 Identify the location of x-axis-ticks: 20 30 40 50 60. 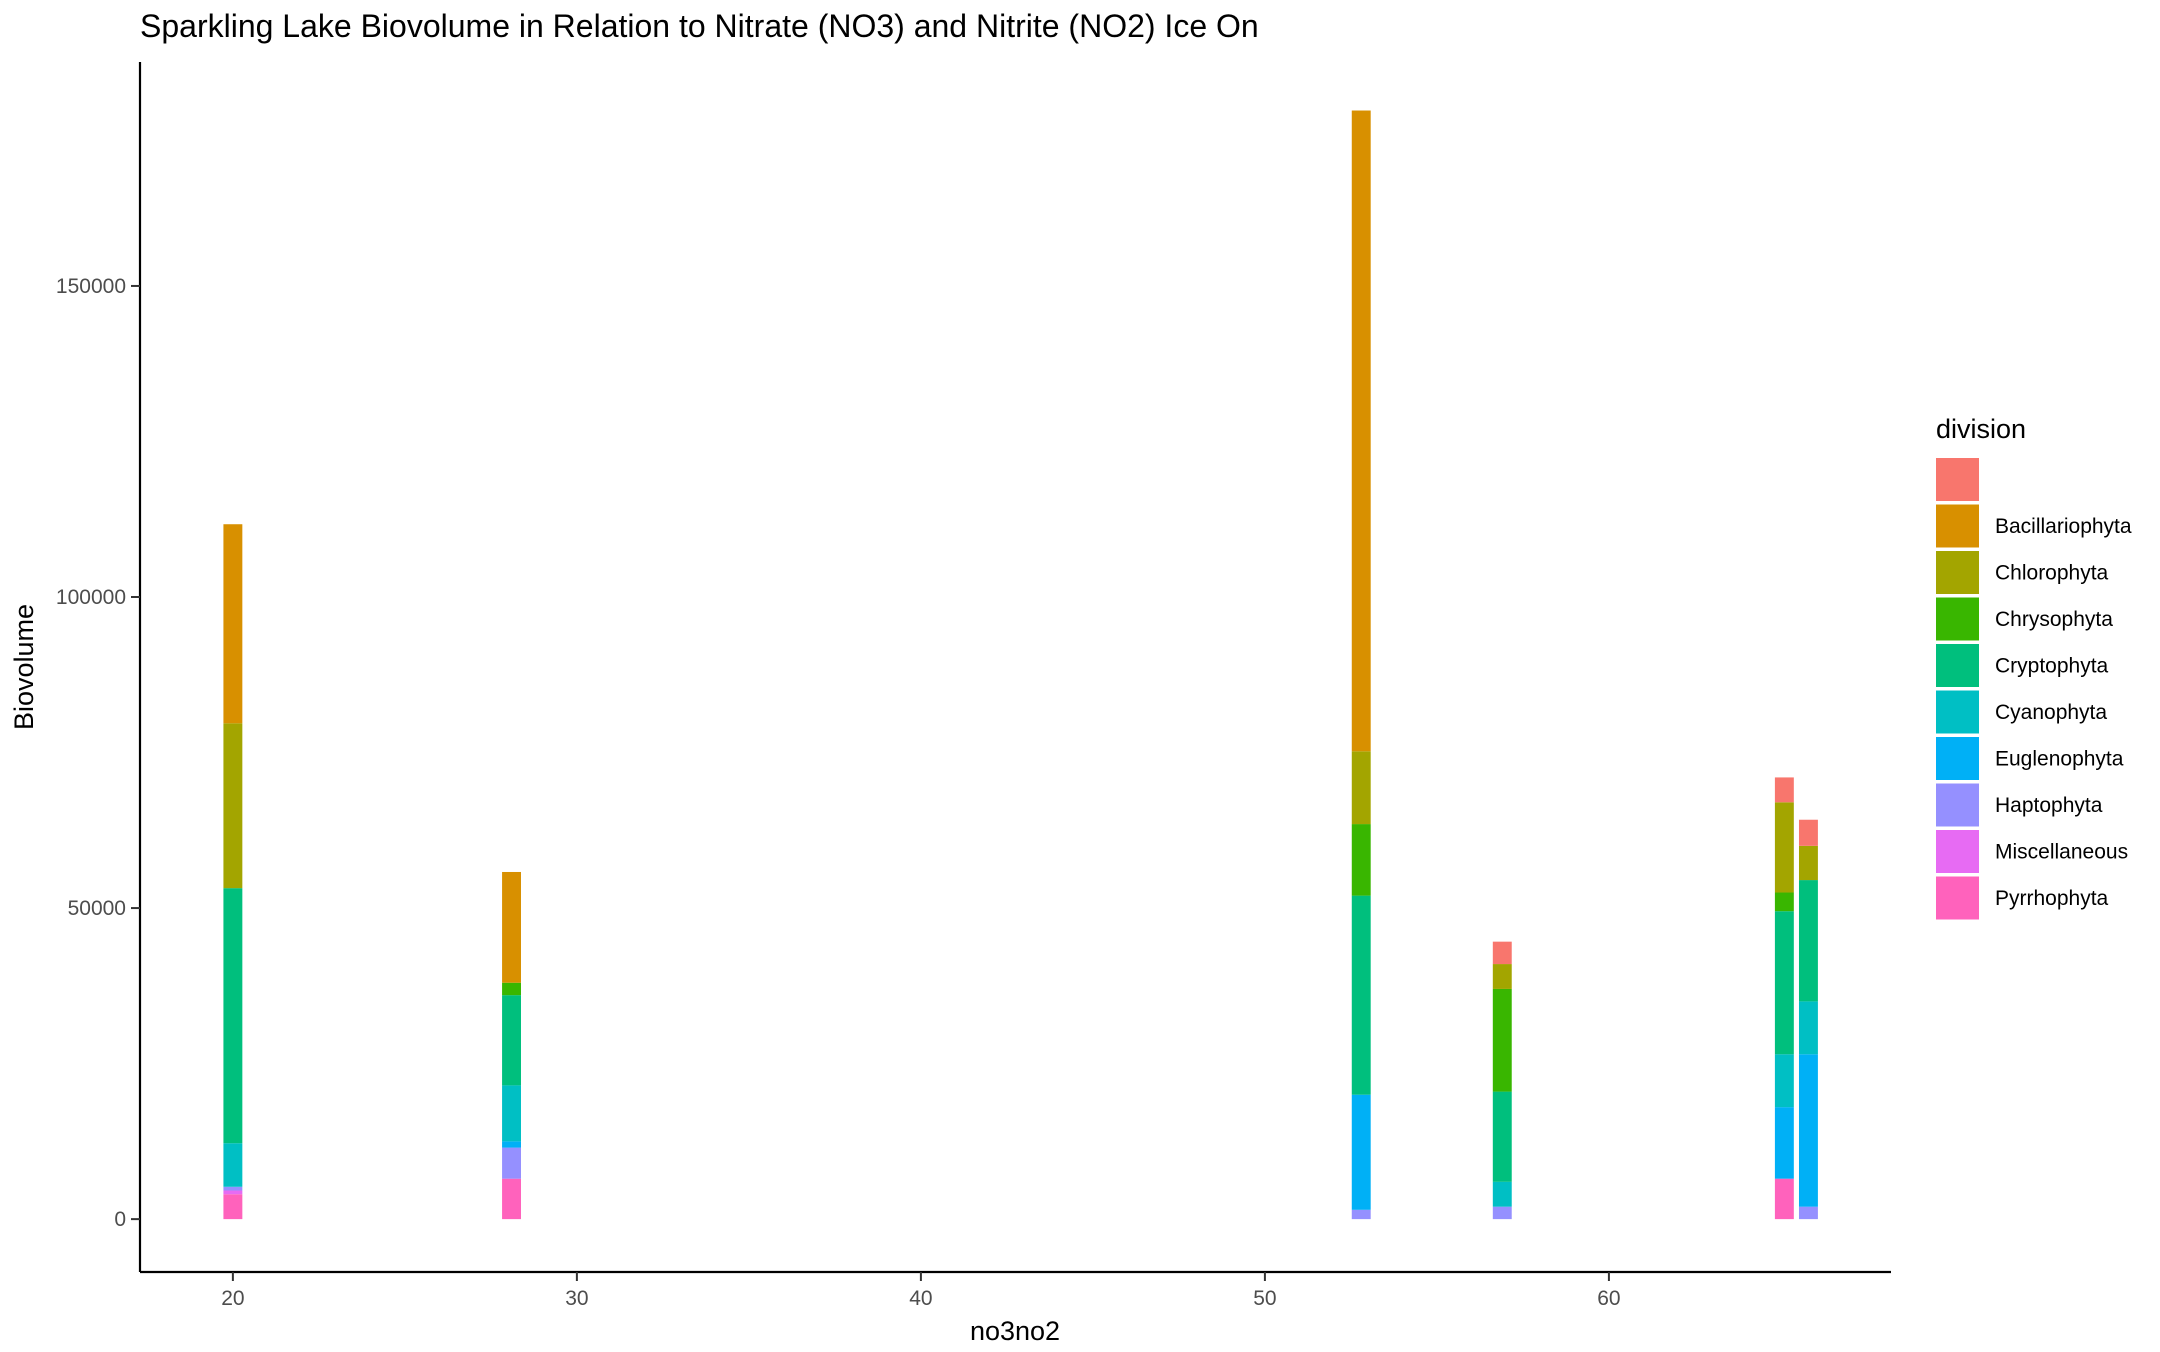
(921, 1291).